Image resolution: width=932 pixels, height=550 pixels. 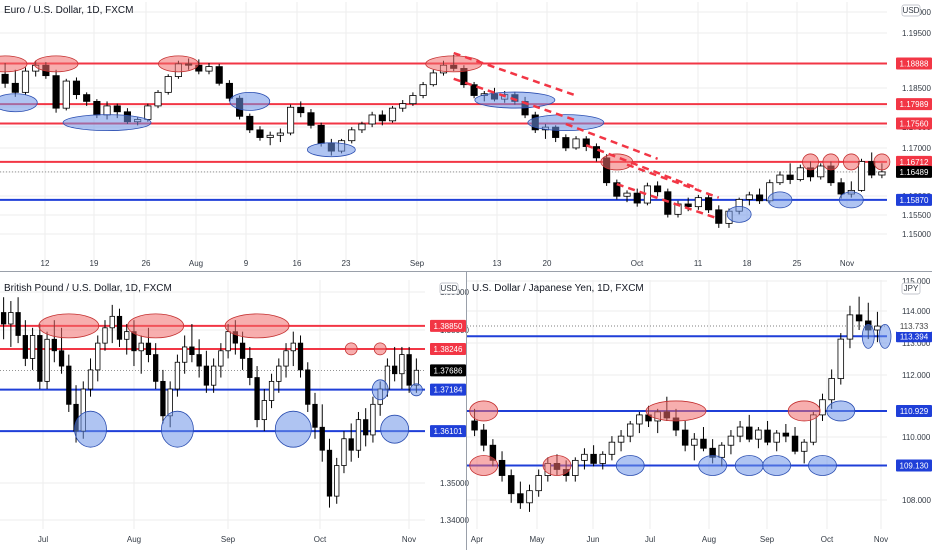 I want to click on currency-label: JPY, so click(x=911, y=288).